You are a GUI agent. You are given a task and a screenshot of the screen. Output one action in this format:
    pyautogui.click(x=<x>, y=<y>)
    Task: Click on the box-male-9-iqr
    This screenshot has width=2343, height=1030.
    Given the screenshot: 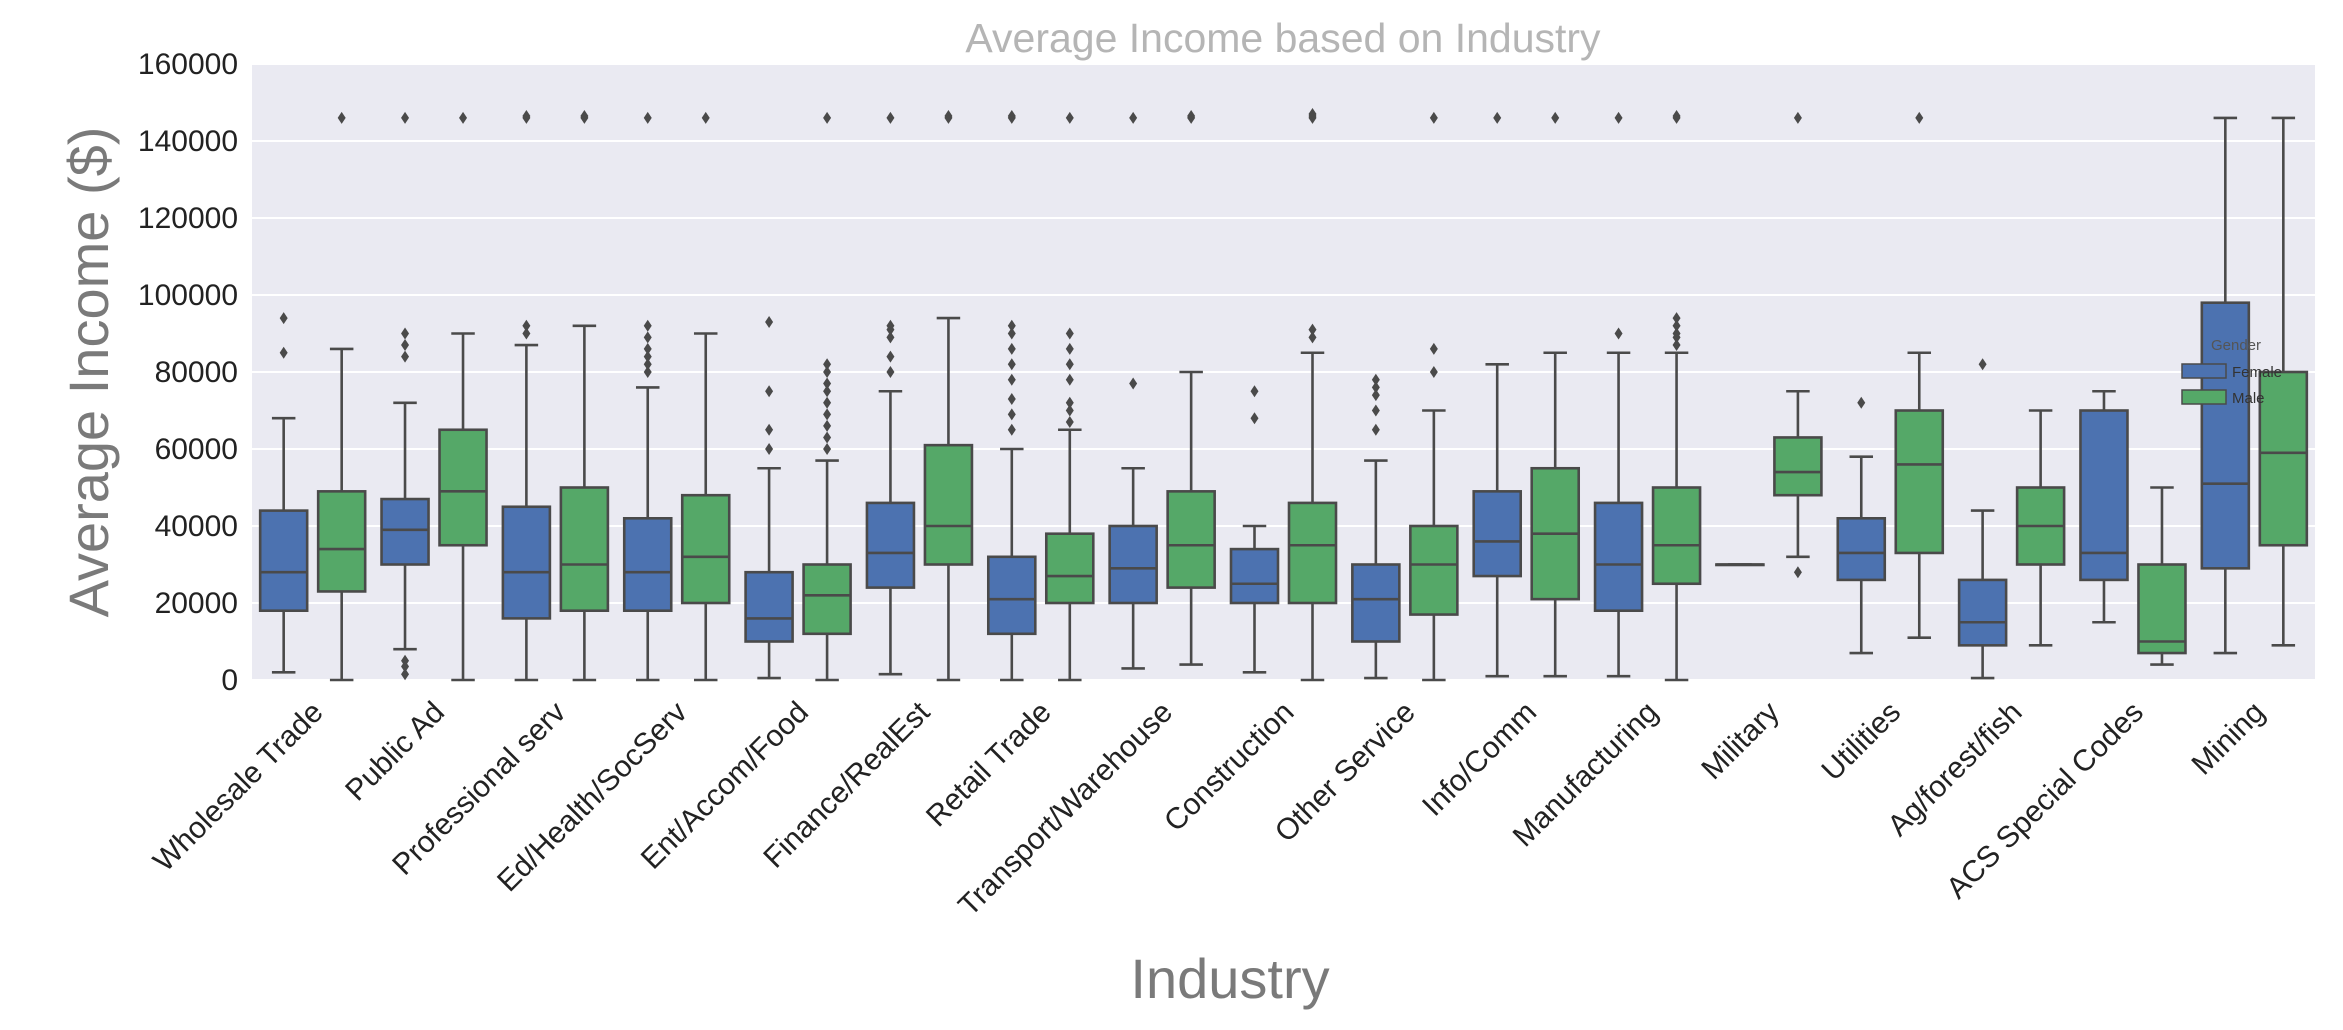 What is the action you would take?
    pyautogui.click(x=1434, y=570)
    